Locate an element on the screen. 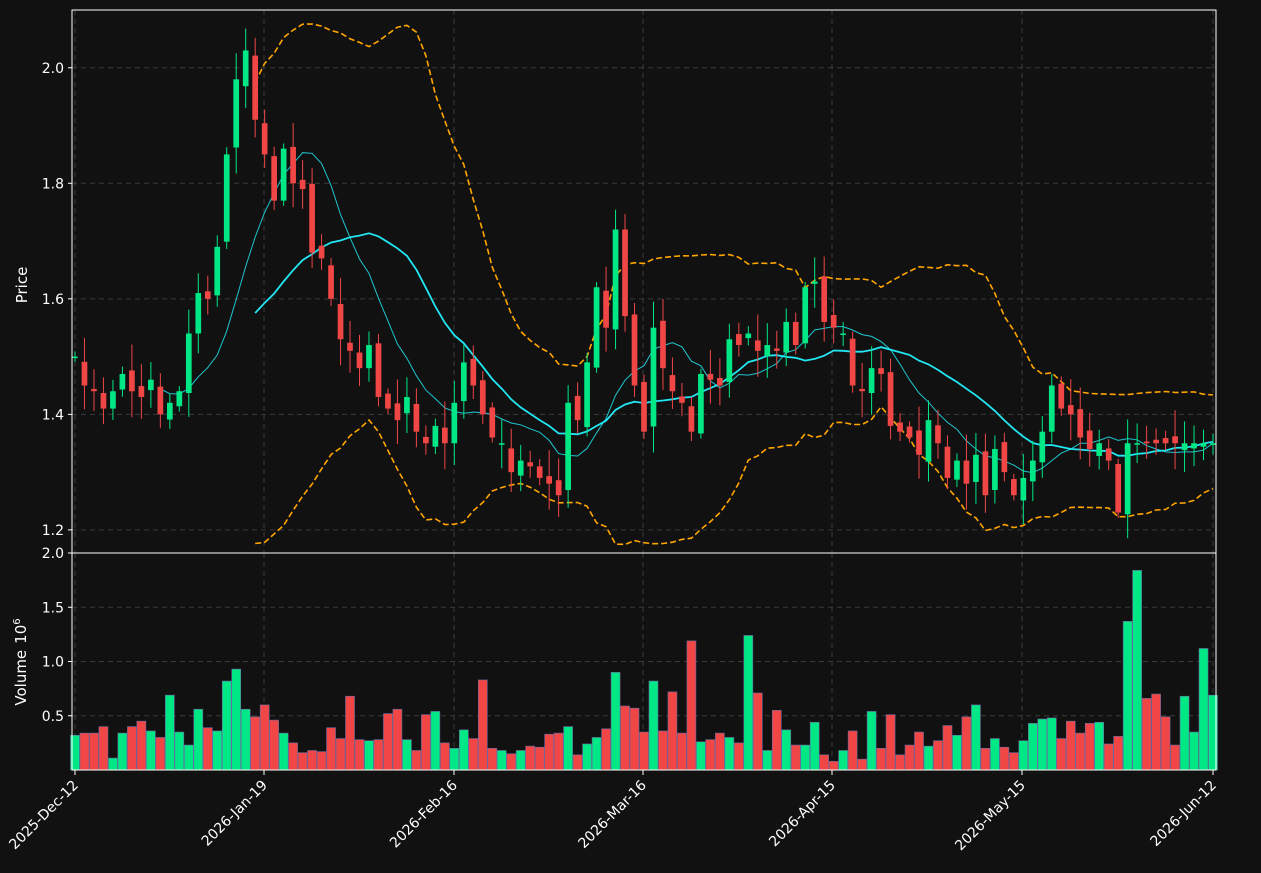 Image resolution: width=1261 pixels, height=873 pixels. price-ytick-label: 1.2 is located at coordinates (53, 531).